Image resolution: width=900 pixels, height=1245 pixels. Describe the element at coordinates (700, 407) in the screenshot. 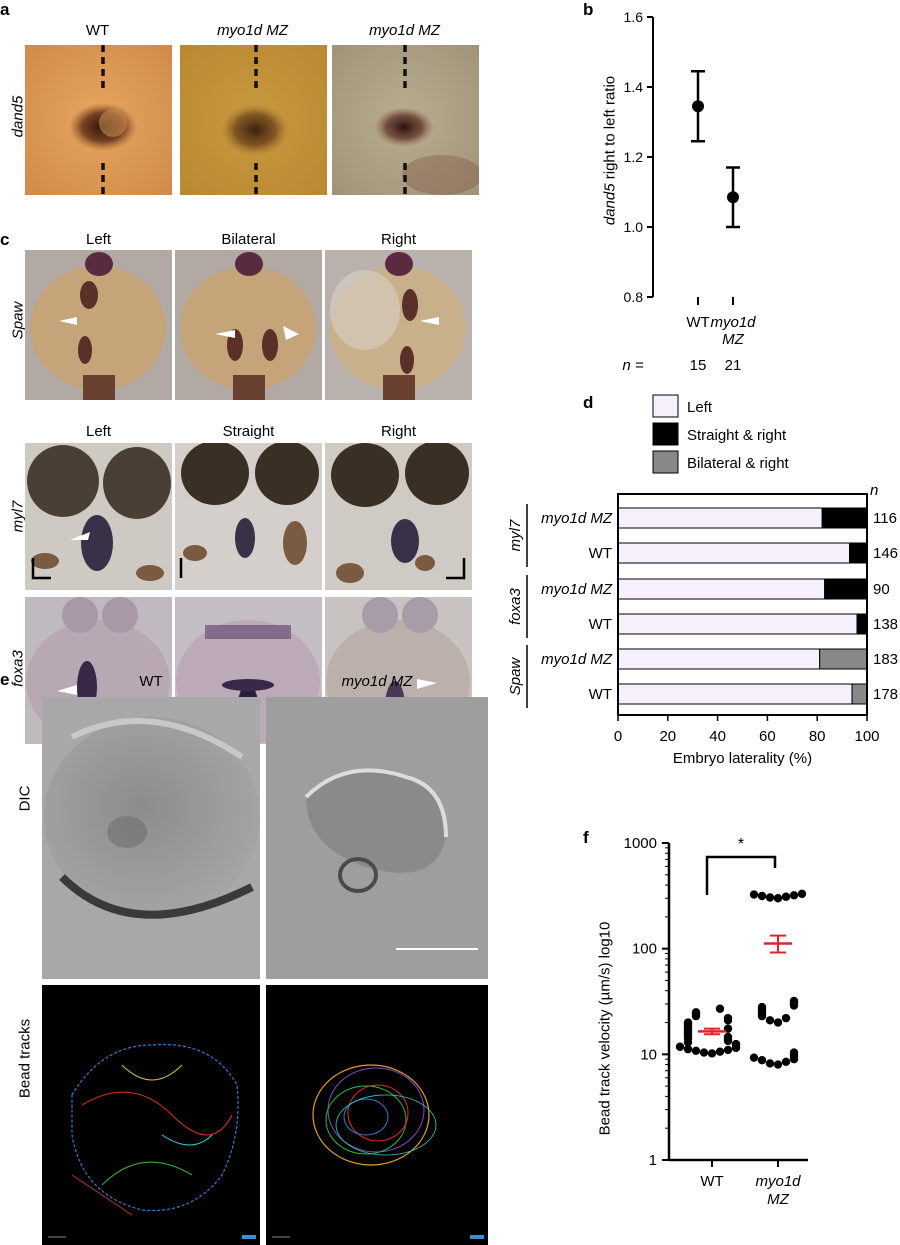

I see `legend-label-0: Left` at that location.